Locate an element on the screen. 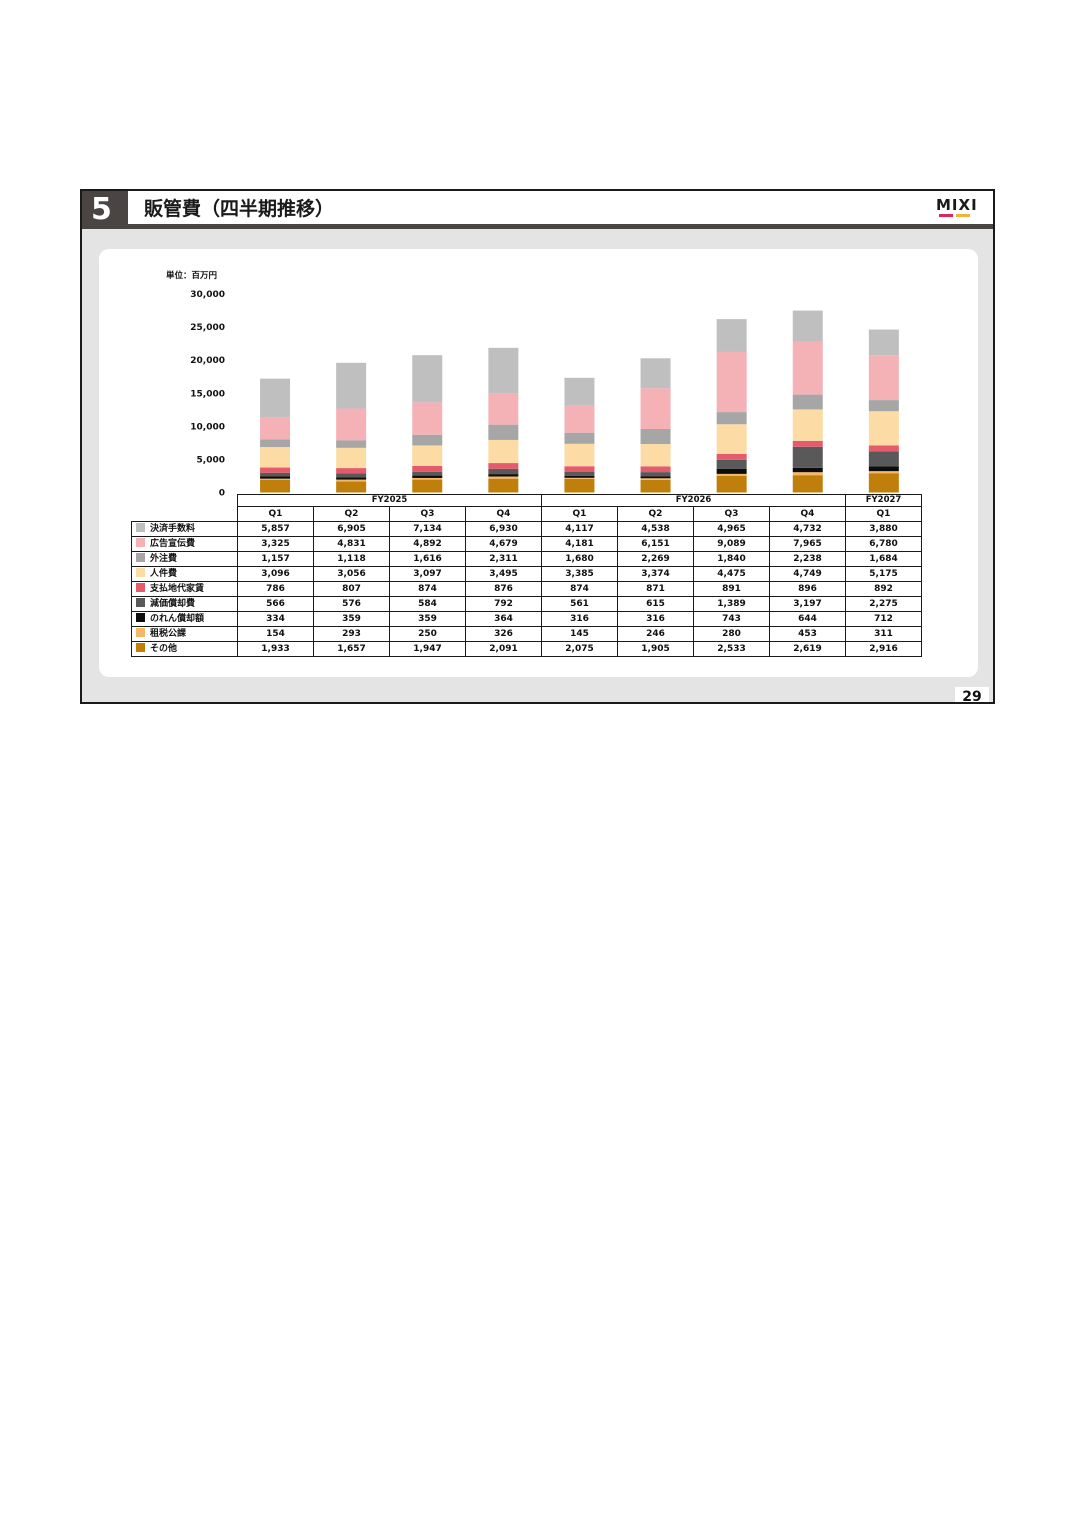 The image size is (1075, 1521). series-name: 租税公課 is located at coordinates (168, 633).